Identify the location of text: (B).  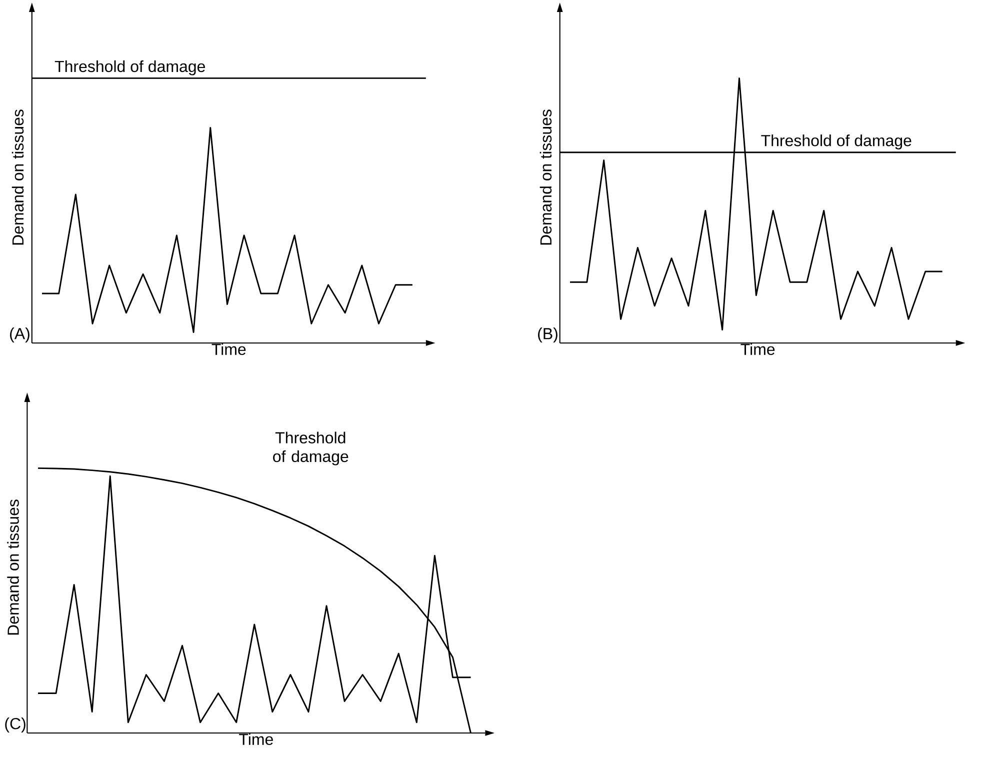
(548, 335).